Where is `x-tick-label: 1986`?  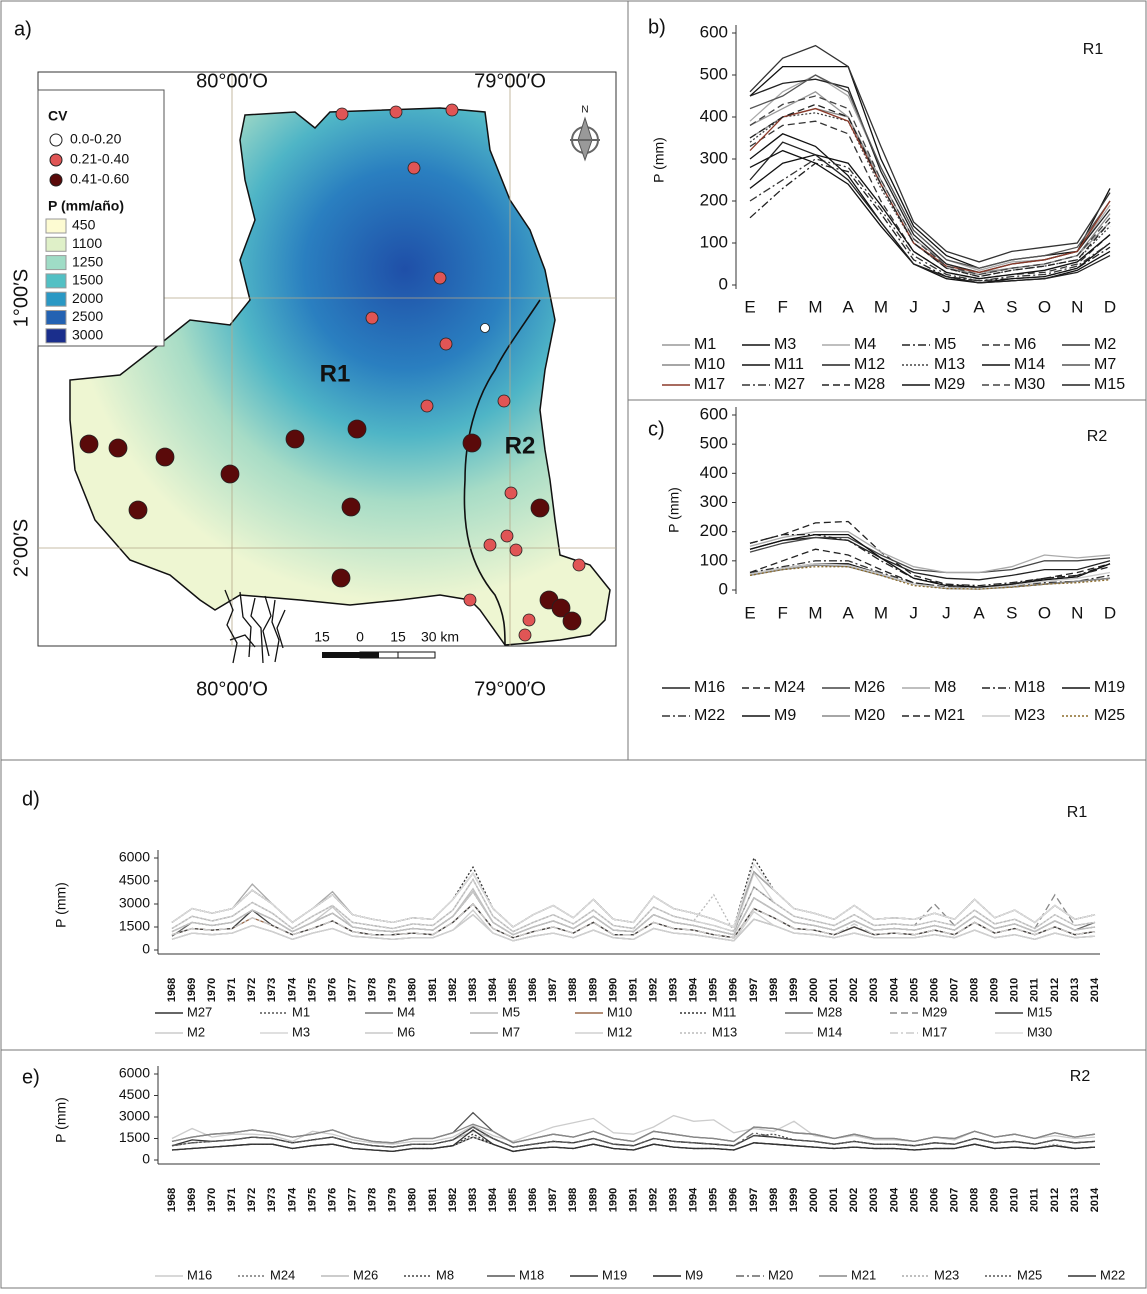
x-tick-label: 1986 is located at coordinates (533, 1200).